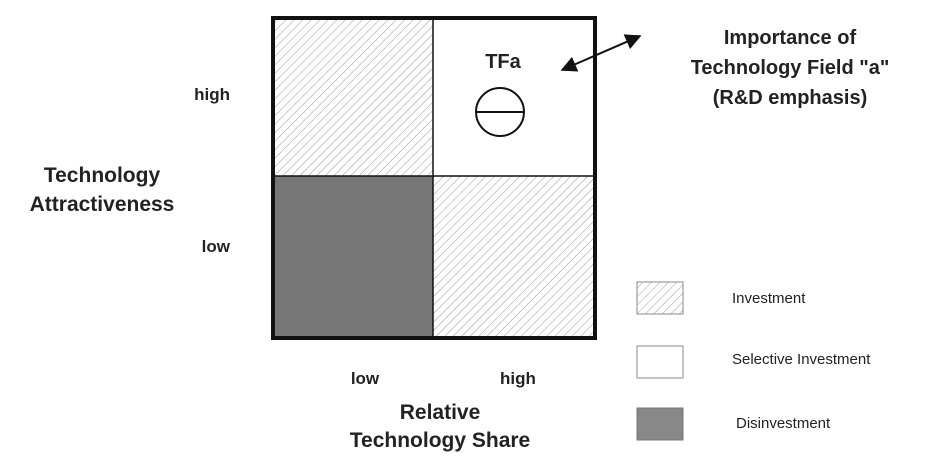 Image resolution: width=940 pixels, height=460 pixels. Describe the element at coordinates (783, 423) in the screenshot. I see `legend-label: Disinvestment` at that location.